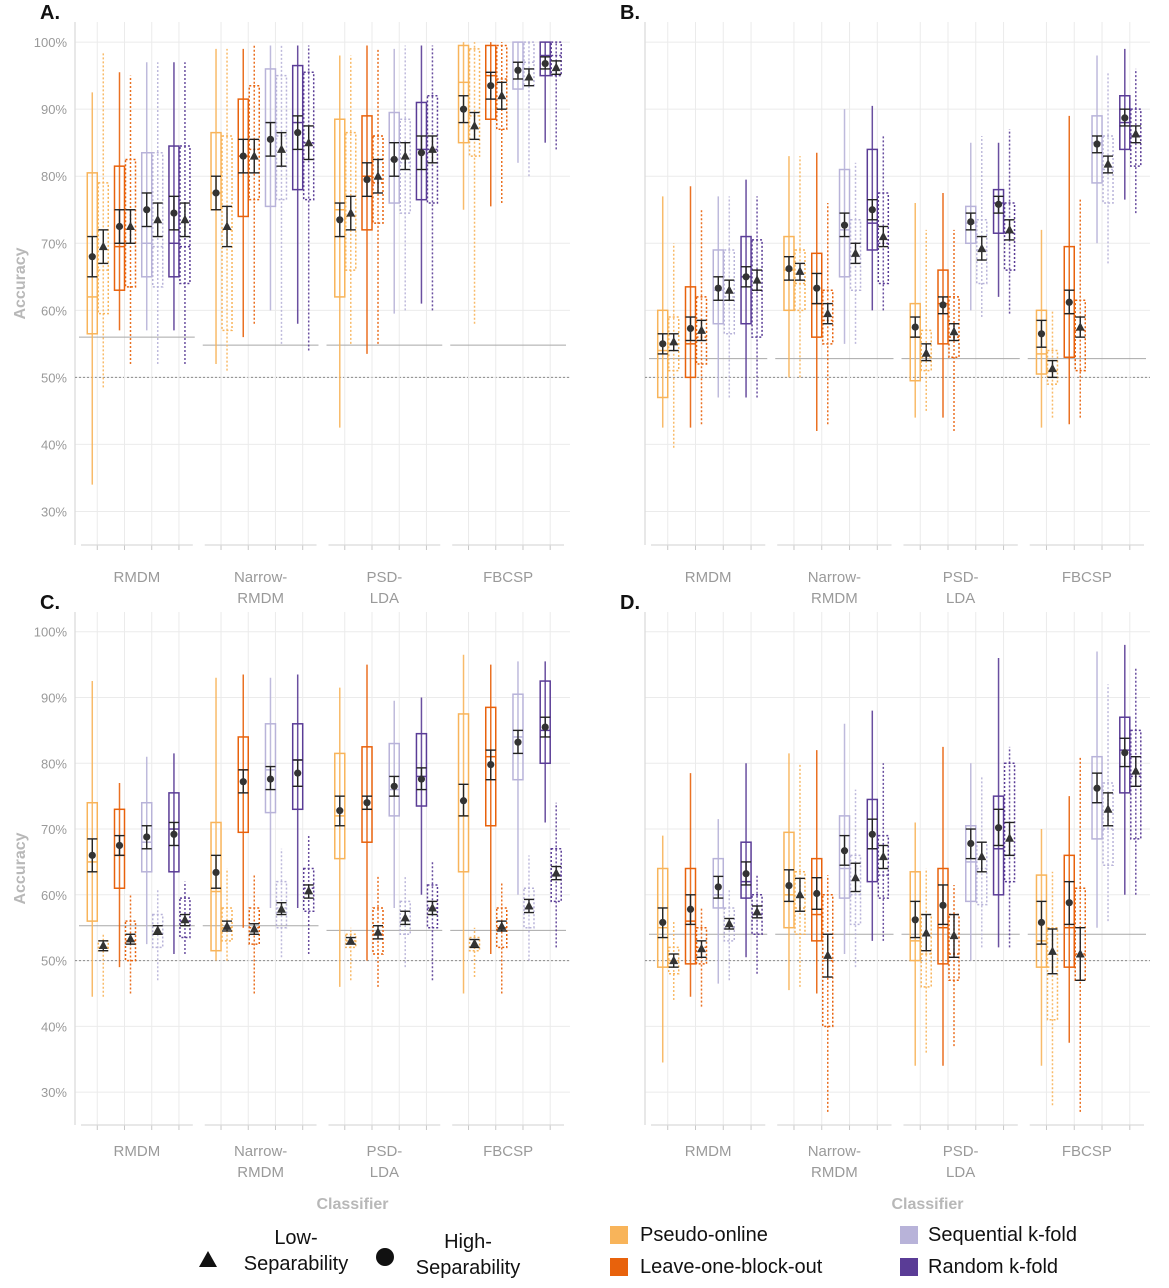 Image resolution: width=1169 pixels, height=1288 pixels. What do you see at coordinates (384, 1151) in the screenshot?
I see `classifier-label: PSD-` at bounding box center [384, 1151].